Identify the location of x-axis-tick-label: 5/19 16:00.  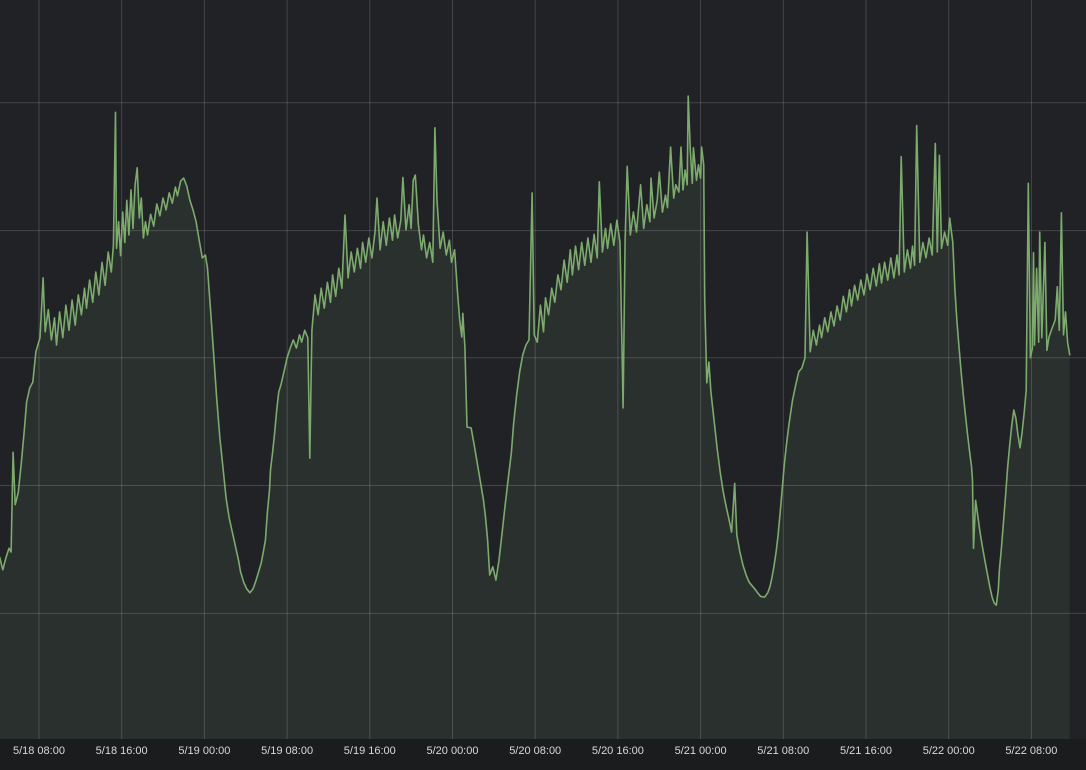
(369, 751).